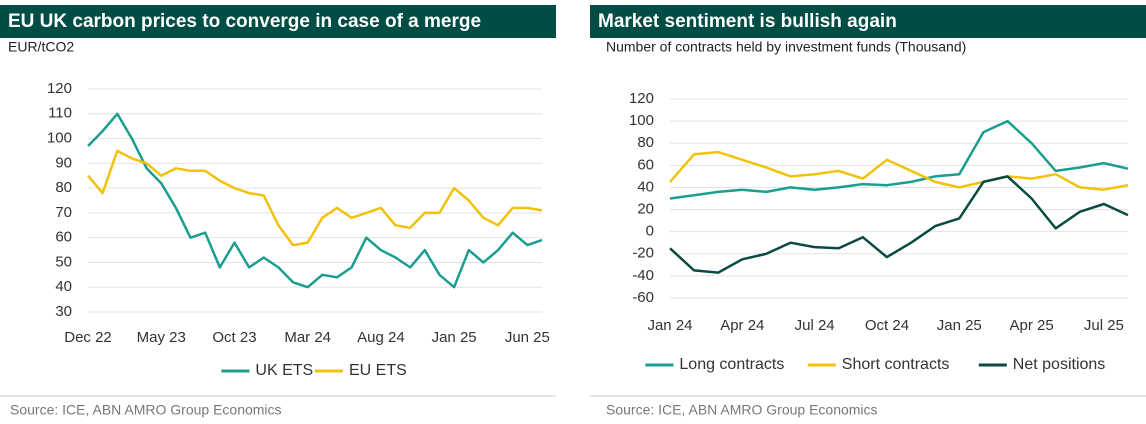 The image size is (1146, 424). What do you see at coordinates (161, 337) in the screenshot?
I see `x-tick-label: May 23` at bounding box center [161, 337].